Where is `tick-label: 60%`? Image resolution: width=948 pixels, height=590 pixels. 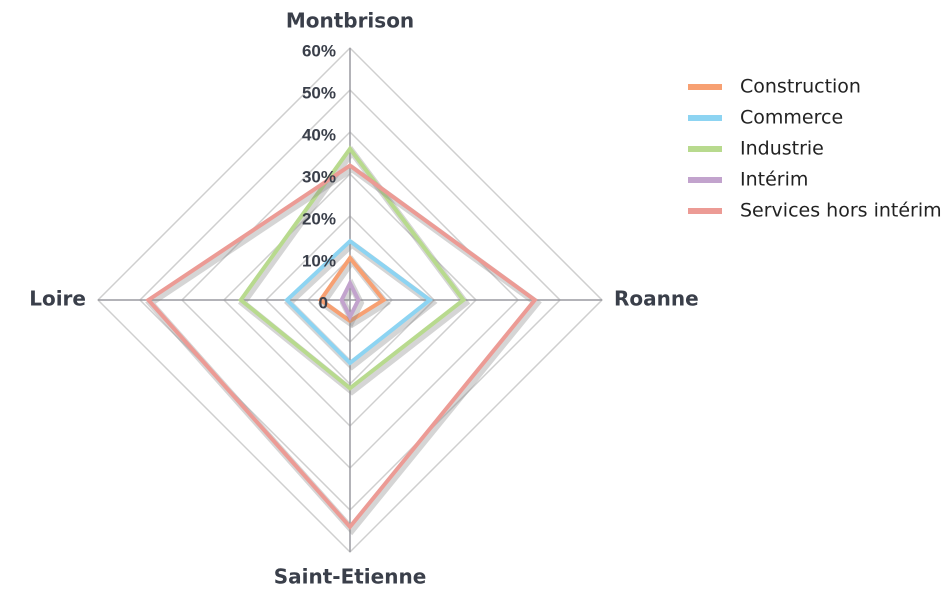
tick-label: 60% is located at coordinates (319, 50).